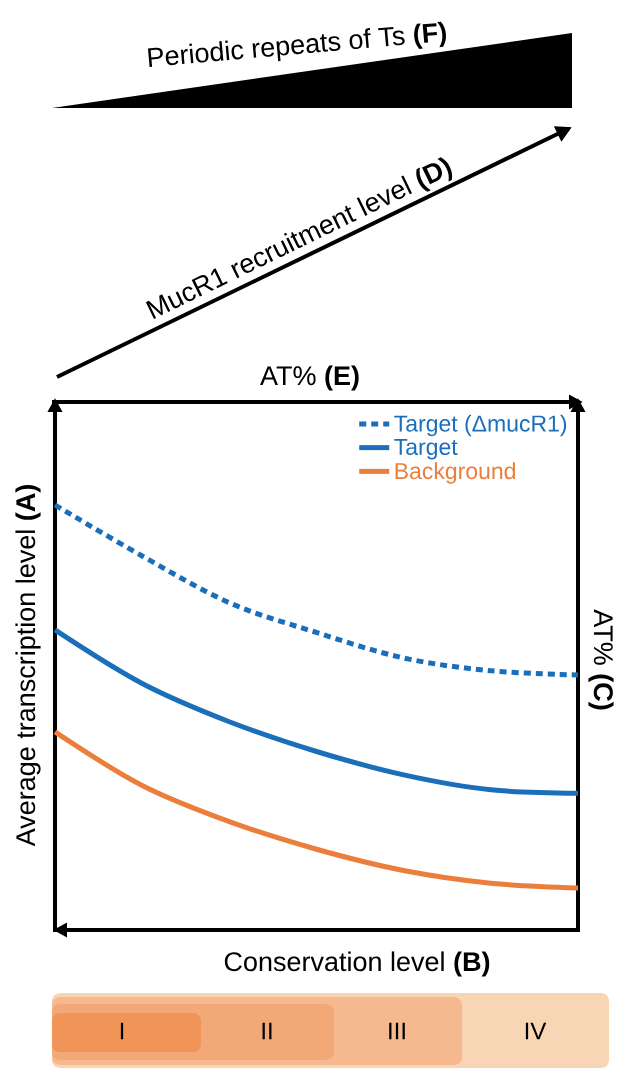 The height and width of the screenshot is (1070, 624). I want to click on text: Periodic repeats of Ts (F), so click(296, 44).